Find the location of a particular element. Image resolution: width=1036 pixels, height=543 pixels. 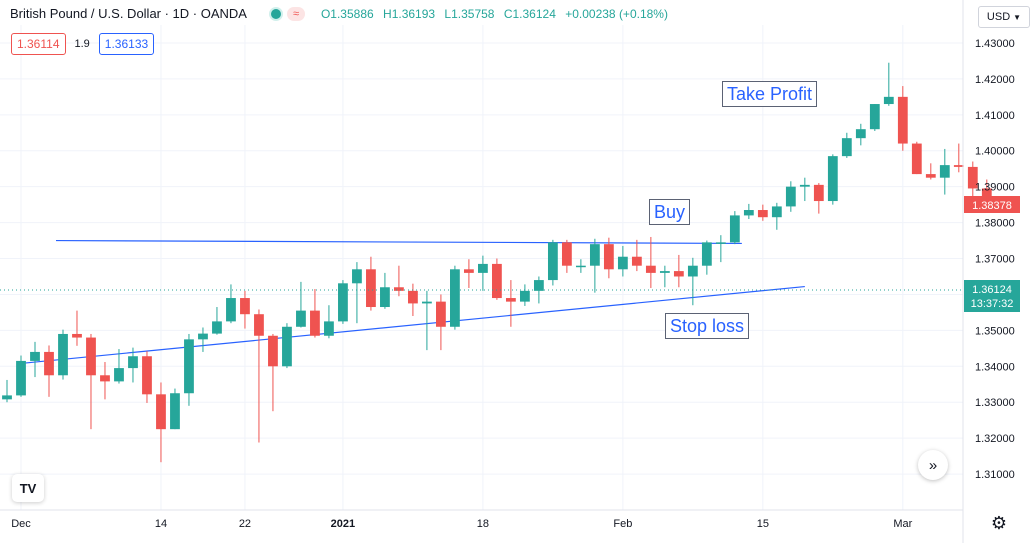

buy-label: Buy is located at coordinates (670, 212).